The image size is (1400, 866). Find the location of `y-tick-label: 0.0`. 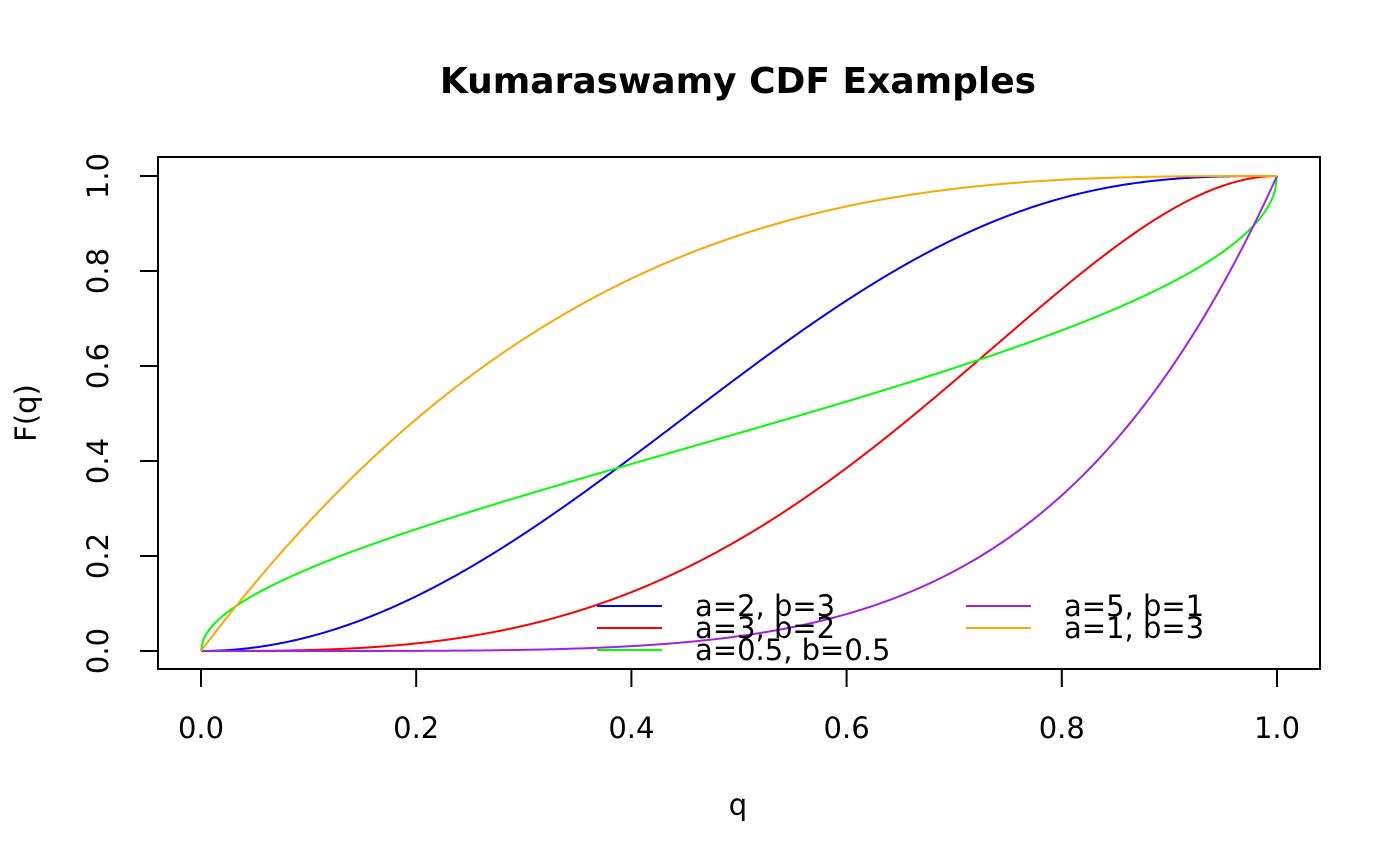

y-tick-label: 0.0 is located at coordinates (98, 651).